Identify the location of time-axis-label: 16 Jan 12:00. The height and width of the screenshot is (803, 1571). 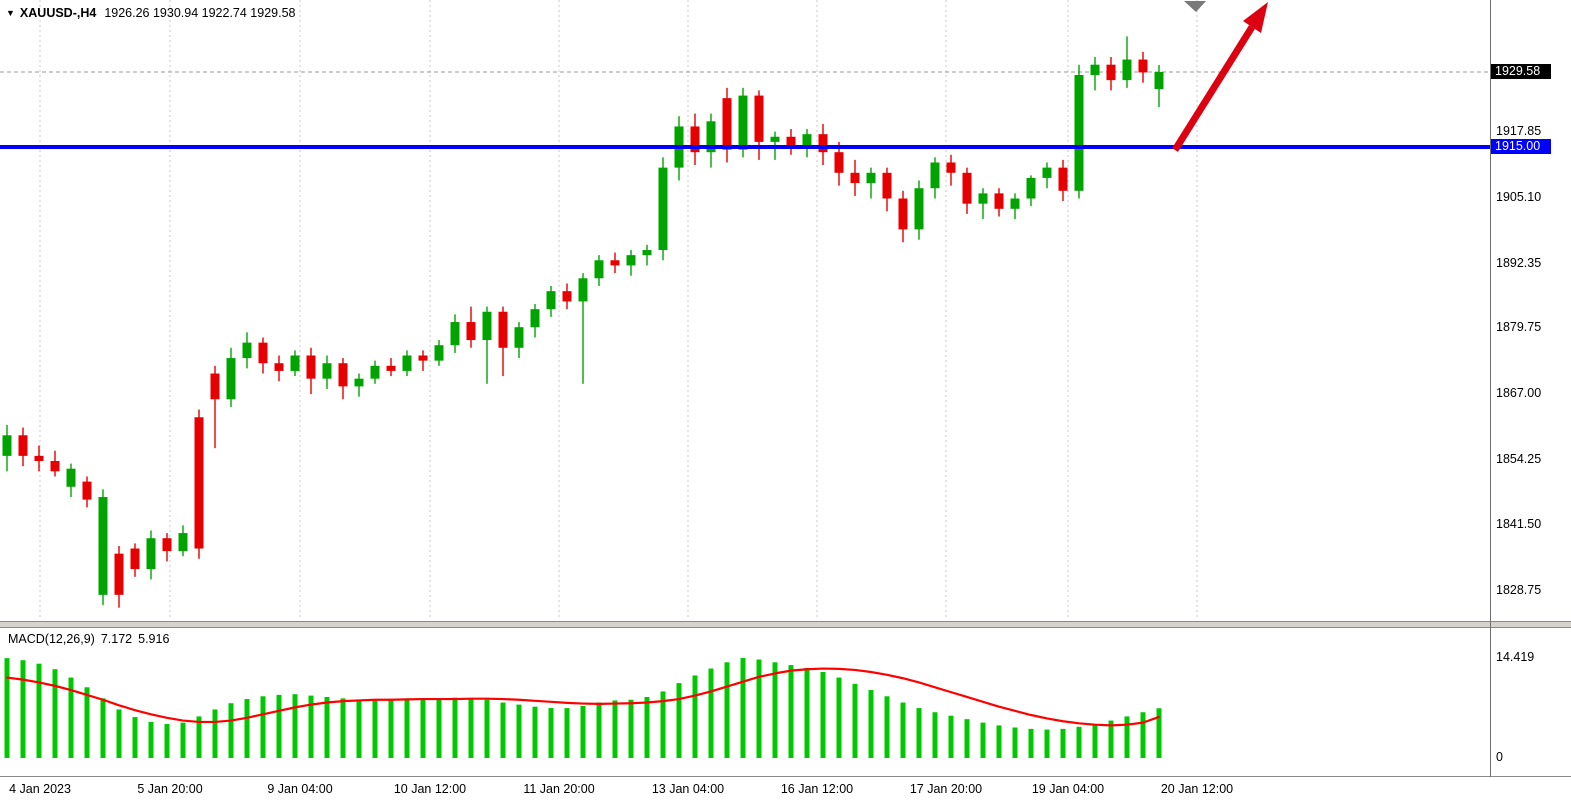
(817, 789).